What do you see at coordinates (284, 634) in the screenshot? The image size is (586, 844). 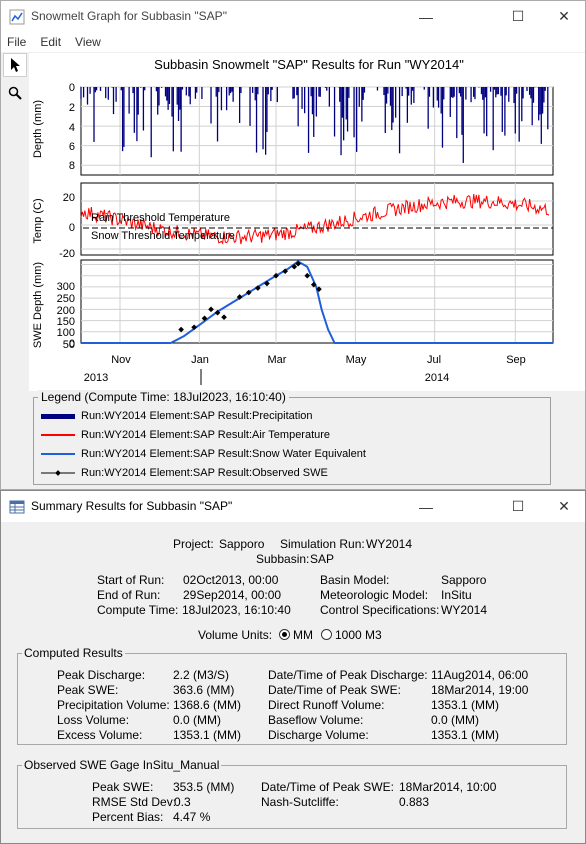 I see `radio-selected-icon` at bounding box center [284, 634].